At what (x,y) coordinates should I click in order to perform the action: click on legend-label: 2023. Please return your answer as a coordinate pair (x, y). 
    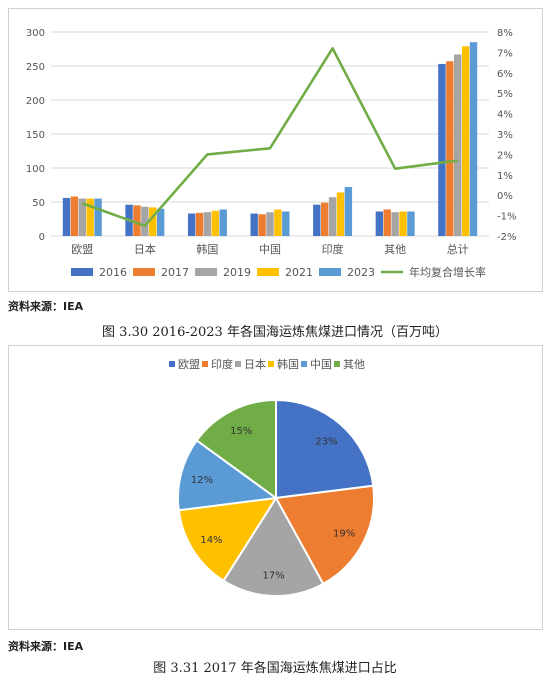
    Looking at the image, I should click on (361, 272).